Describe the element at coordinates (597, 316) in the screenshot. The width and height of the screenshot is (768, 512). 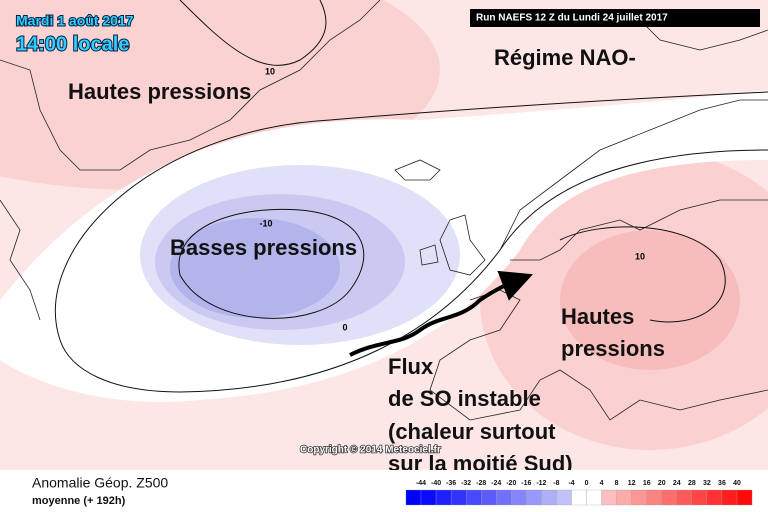
I see `label-high-east: Hautes` at that location.